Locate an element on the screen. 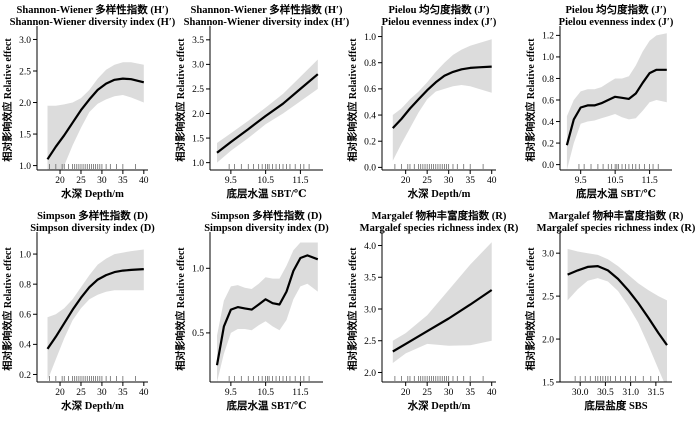  y-tick-label: 0.8 is located at coordinates (548, 80).